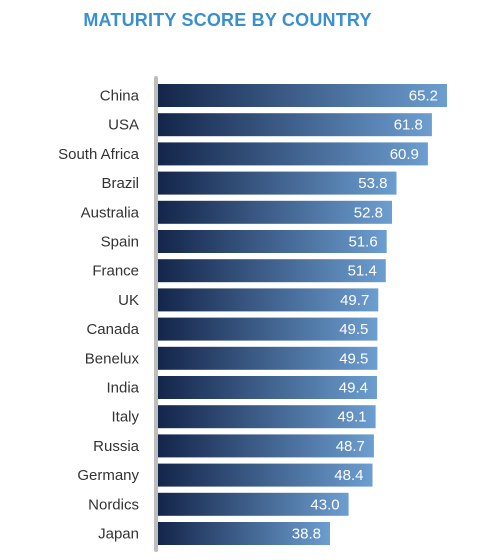 The width and height of the screenshot is (493, 560). I want to click on category-label: France, so click(115, 271).